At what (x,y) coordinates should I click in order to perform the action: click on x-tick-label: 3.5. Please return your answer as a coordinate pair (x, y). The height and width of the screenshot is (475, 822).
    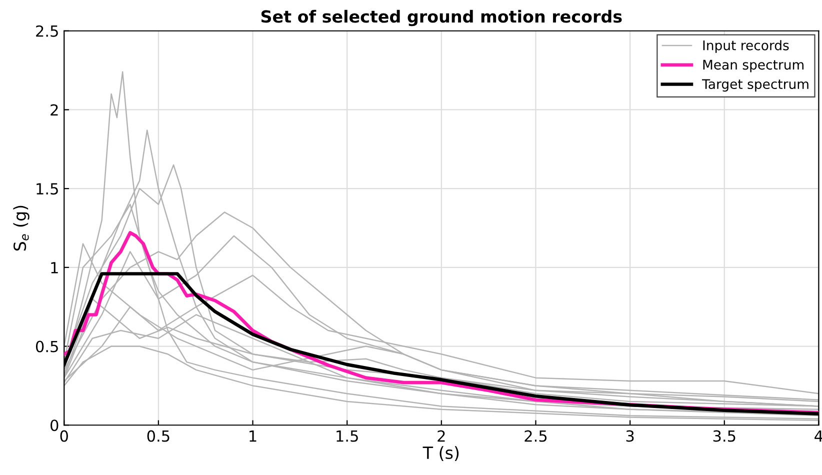
    Looking at the image, I should click on (724, 436).